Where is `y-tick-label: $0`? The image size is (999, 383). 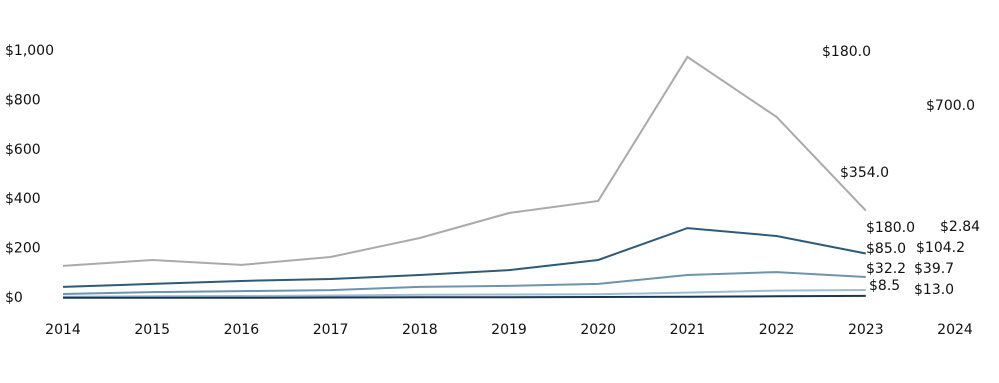
y-tick-label: $0 is located at coordinates (14, 298).